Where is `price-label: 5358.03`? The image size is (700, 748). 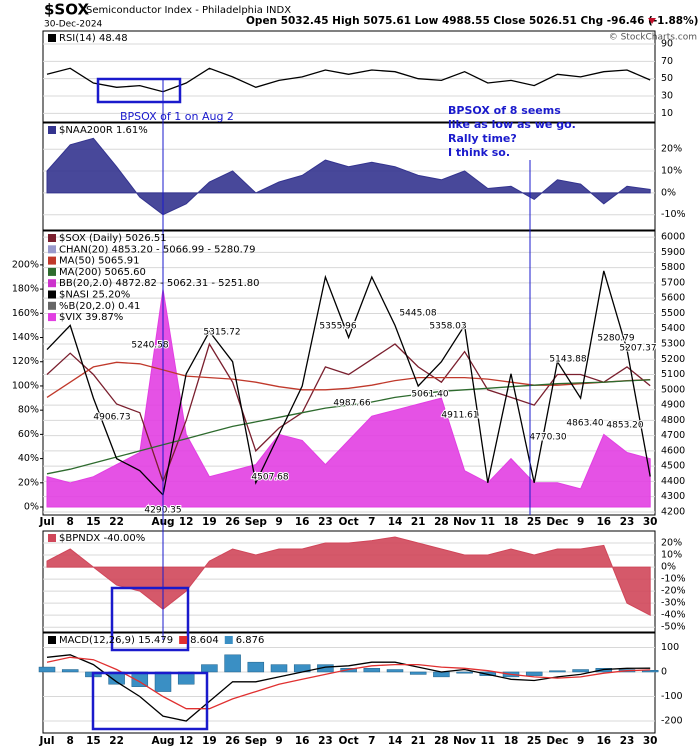 price-label: 5358.03 is located at coordinates (447, 327).